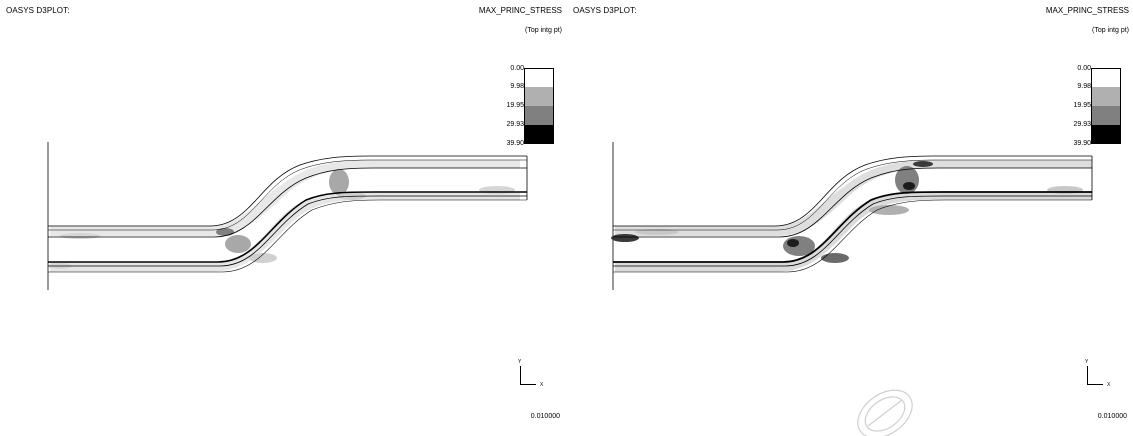 The height and width of the screenshot is (436, 1133). I want to click on stress-contours, so click(284, 216).